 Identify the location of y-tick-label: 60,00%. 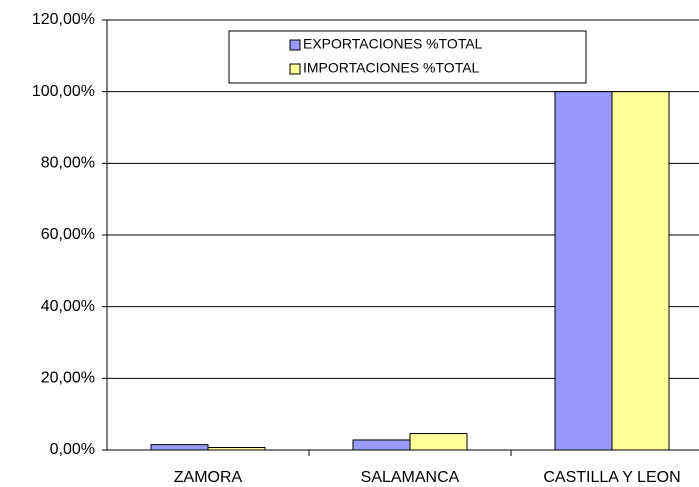
(68, 234).